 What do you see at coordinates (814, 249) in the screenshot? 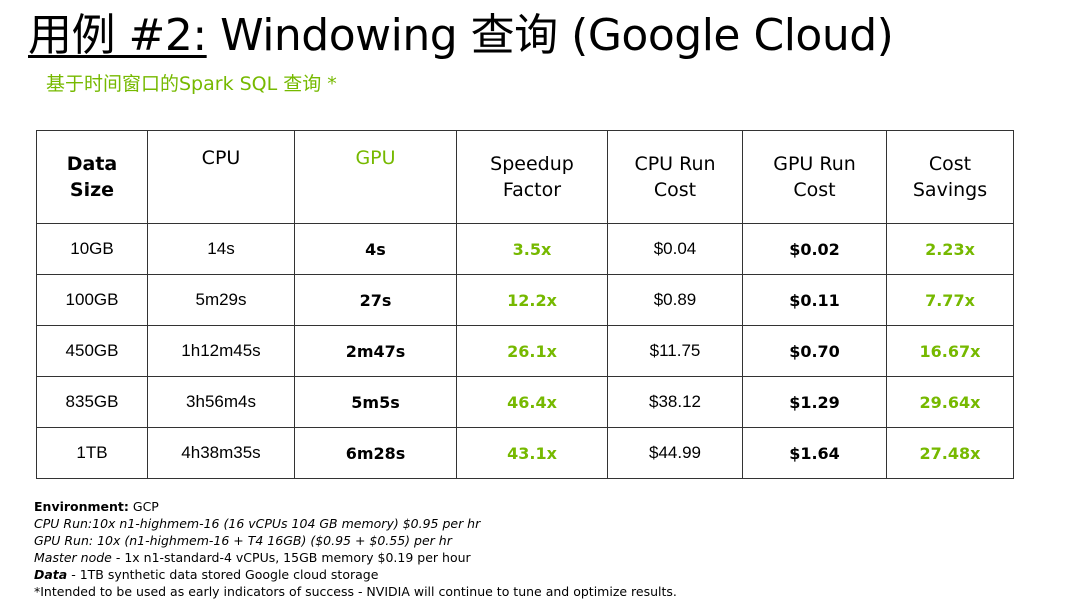
I see `cell-gpu-cost: $0.02` at bounding box center [814, 249].